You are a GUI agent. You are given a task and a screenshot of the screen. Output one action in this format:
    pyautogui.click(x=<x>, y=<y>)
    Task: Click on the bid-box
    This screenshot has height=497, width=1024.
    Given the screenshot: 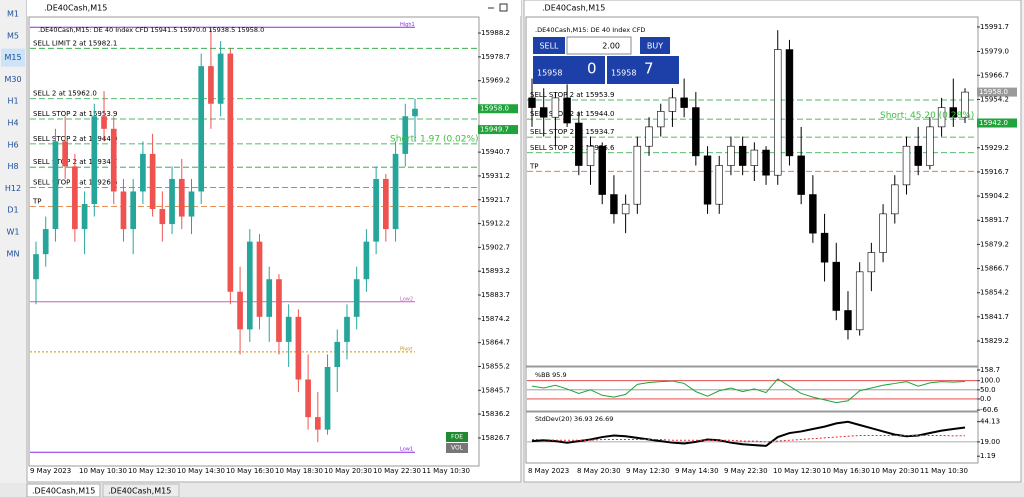 What is the action you would take?
    pyautogui.click(x=569, y=70)
    